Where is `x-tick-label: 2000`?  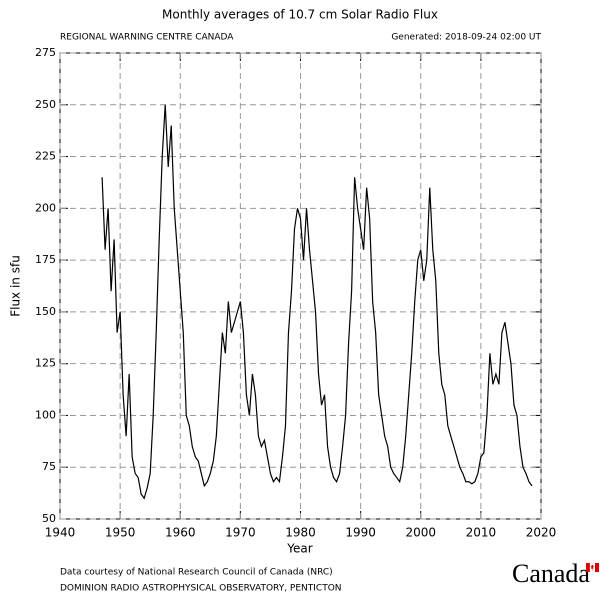
x-tick-label: 2000 is located at coordinates (420, 533).